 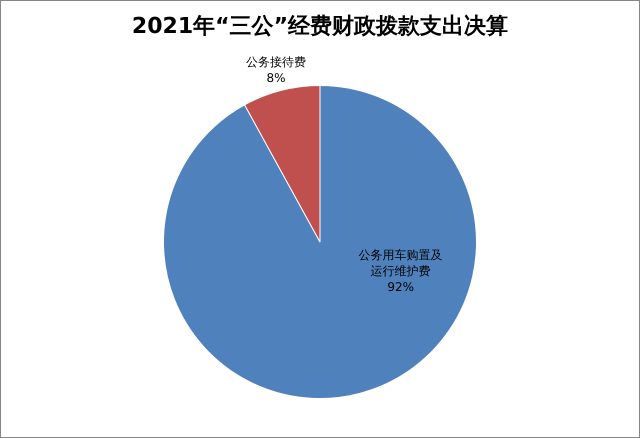 What do you see at coordinates (320, 27) in the screenshot?
I see `chart-title: 2021年“三公”经费财政拨款支出决算` at bounding box center [320, 27].